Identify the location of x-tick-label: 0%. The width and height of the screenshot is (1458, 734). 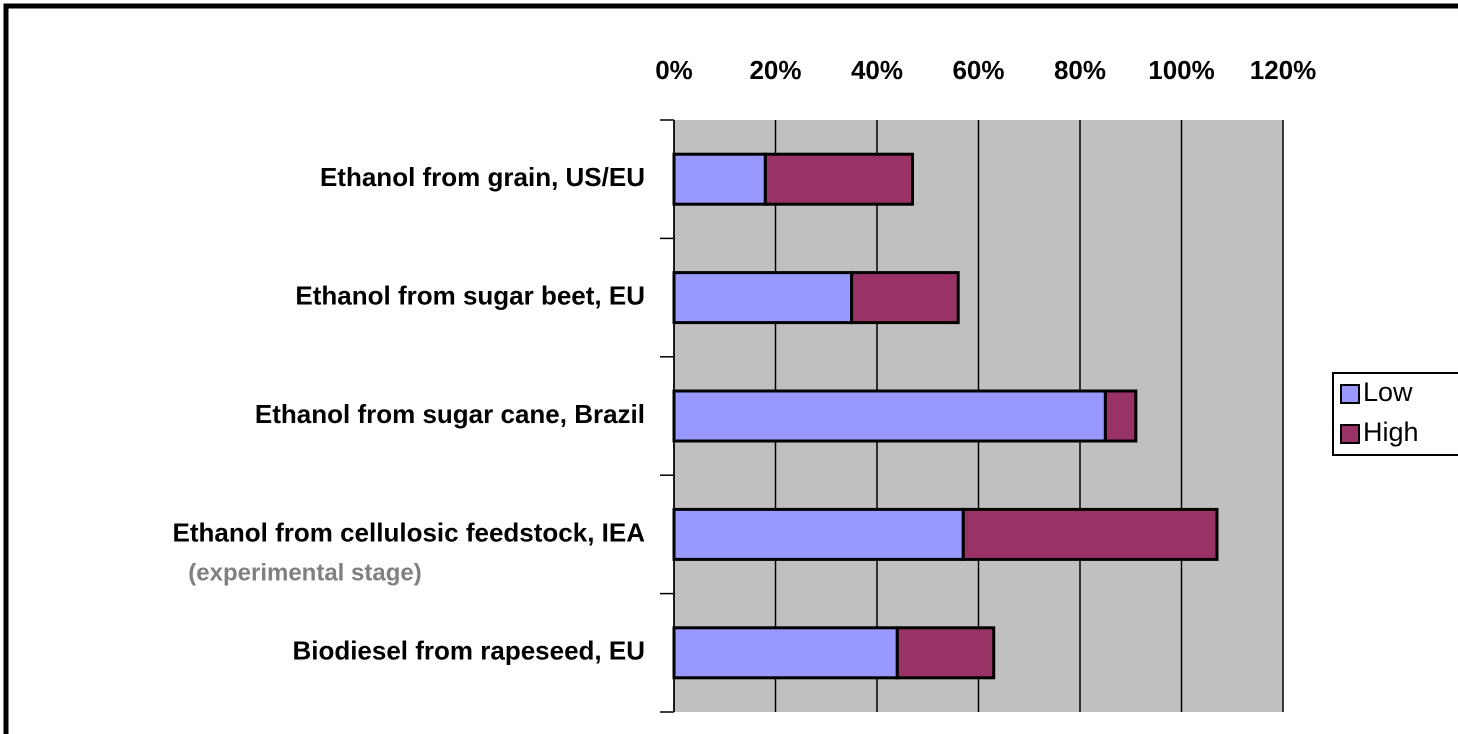
(674, 70).